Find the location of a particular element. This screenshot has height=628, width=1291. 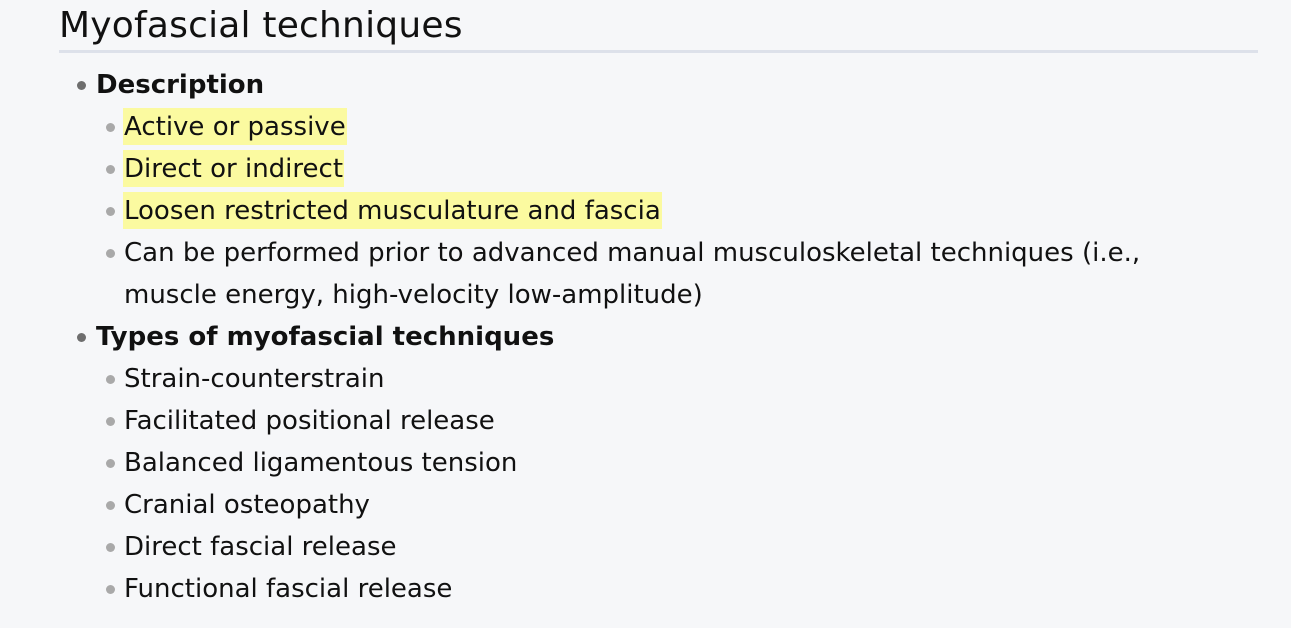

sub-list-item: Direct or indirect is located at coordinates (604, 169).